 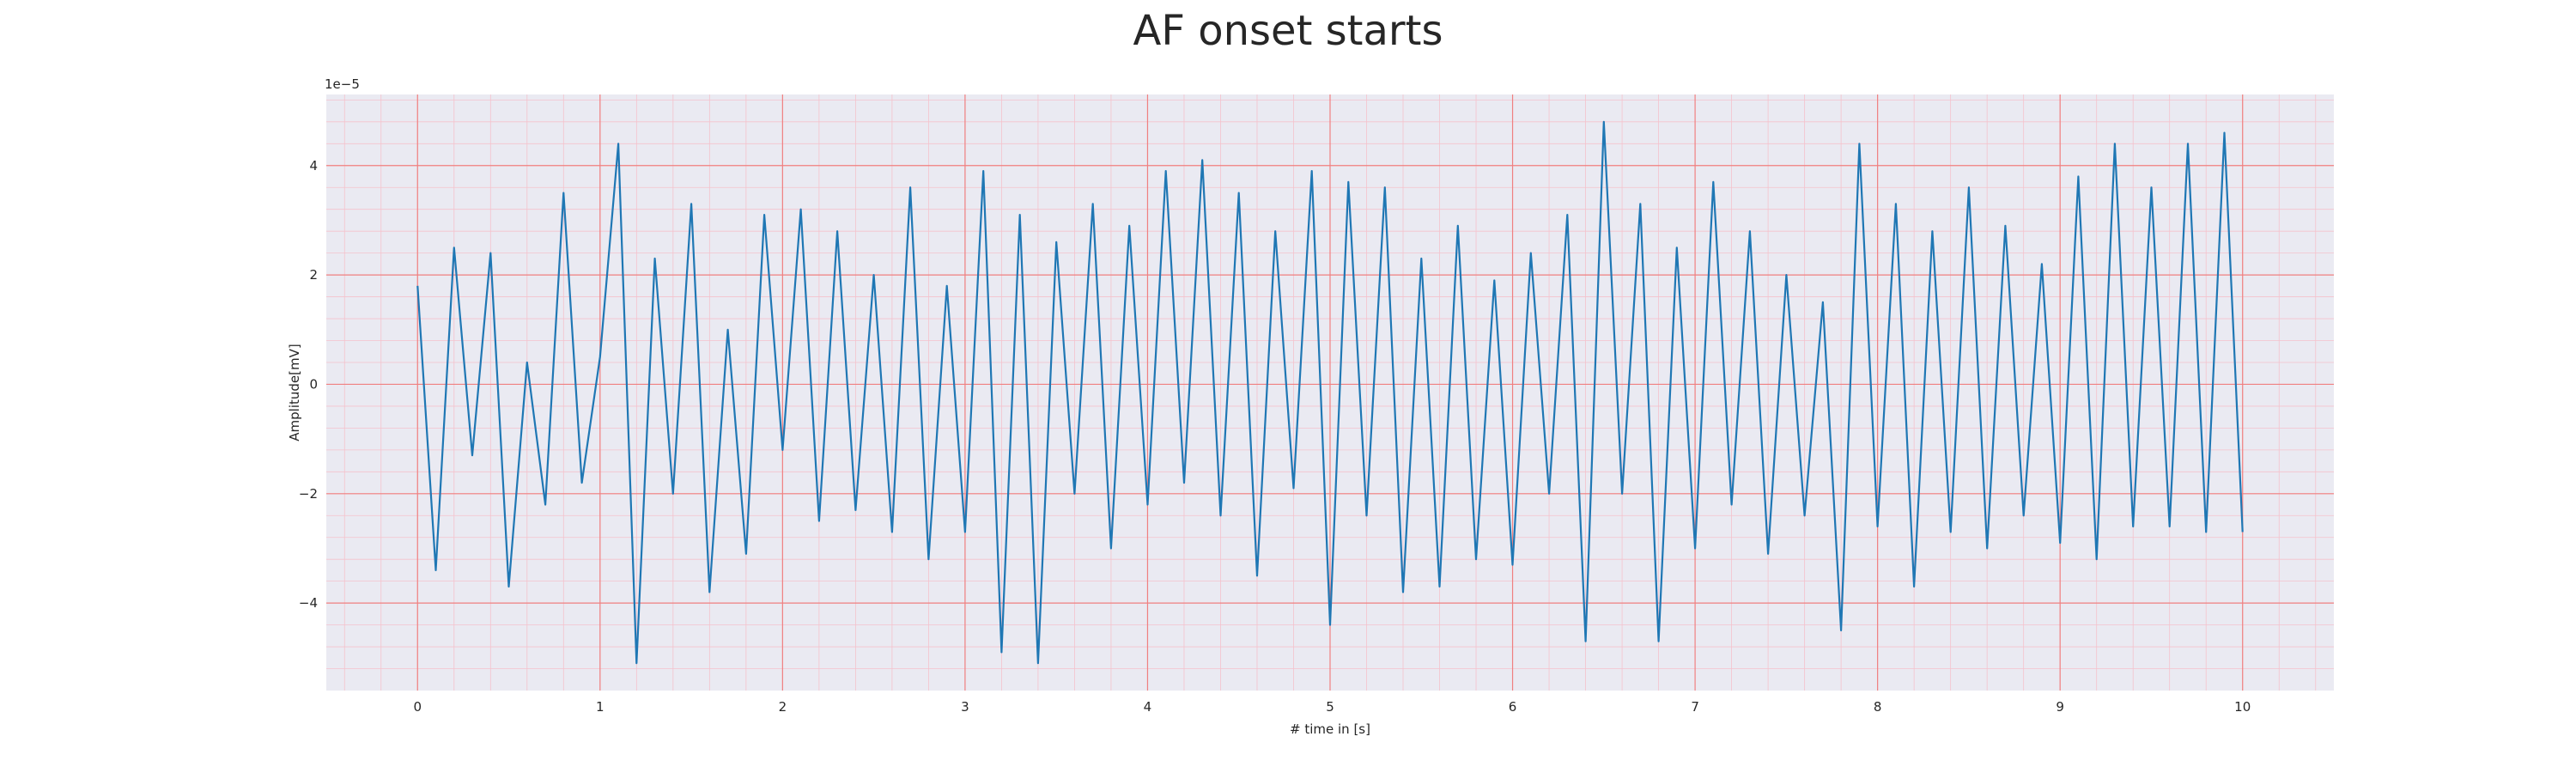 I want to click on chart-title: AF onset starts, so click(x=1288, y=31).